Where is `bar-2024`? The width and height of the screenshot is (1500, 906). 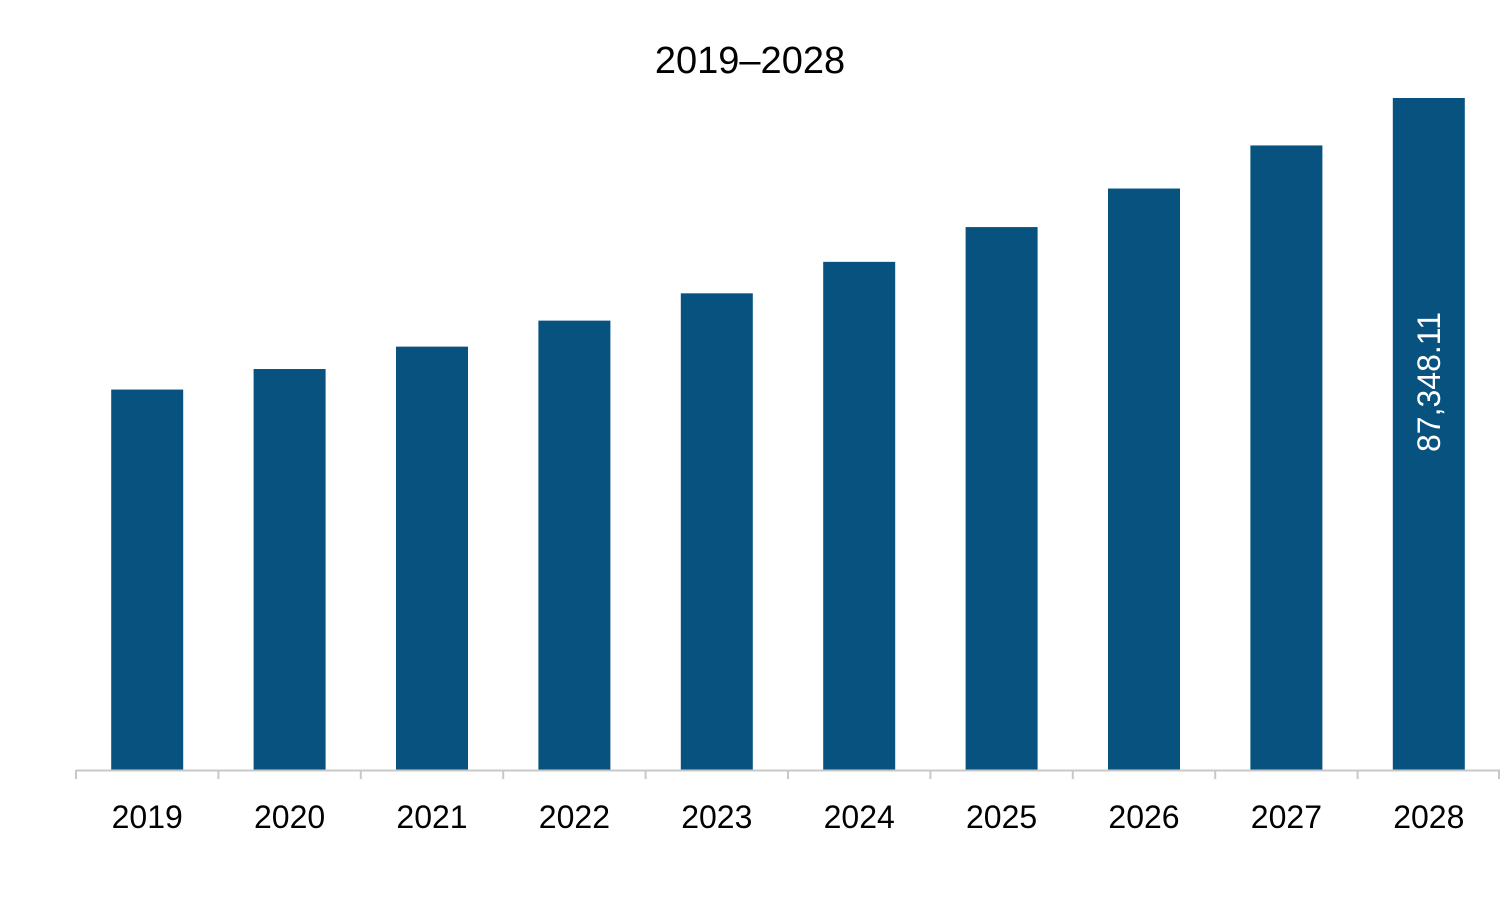 bar-2024 is located at coordinates (859, 515).